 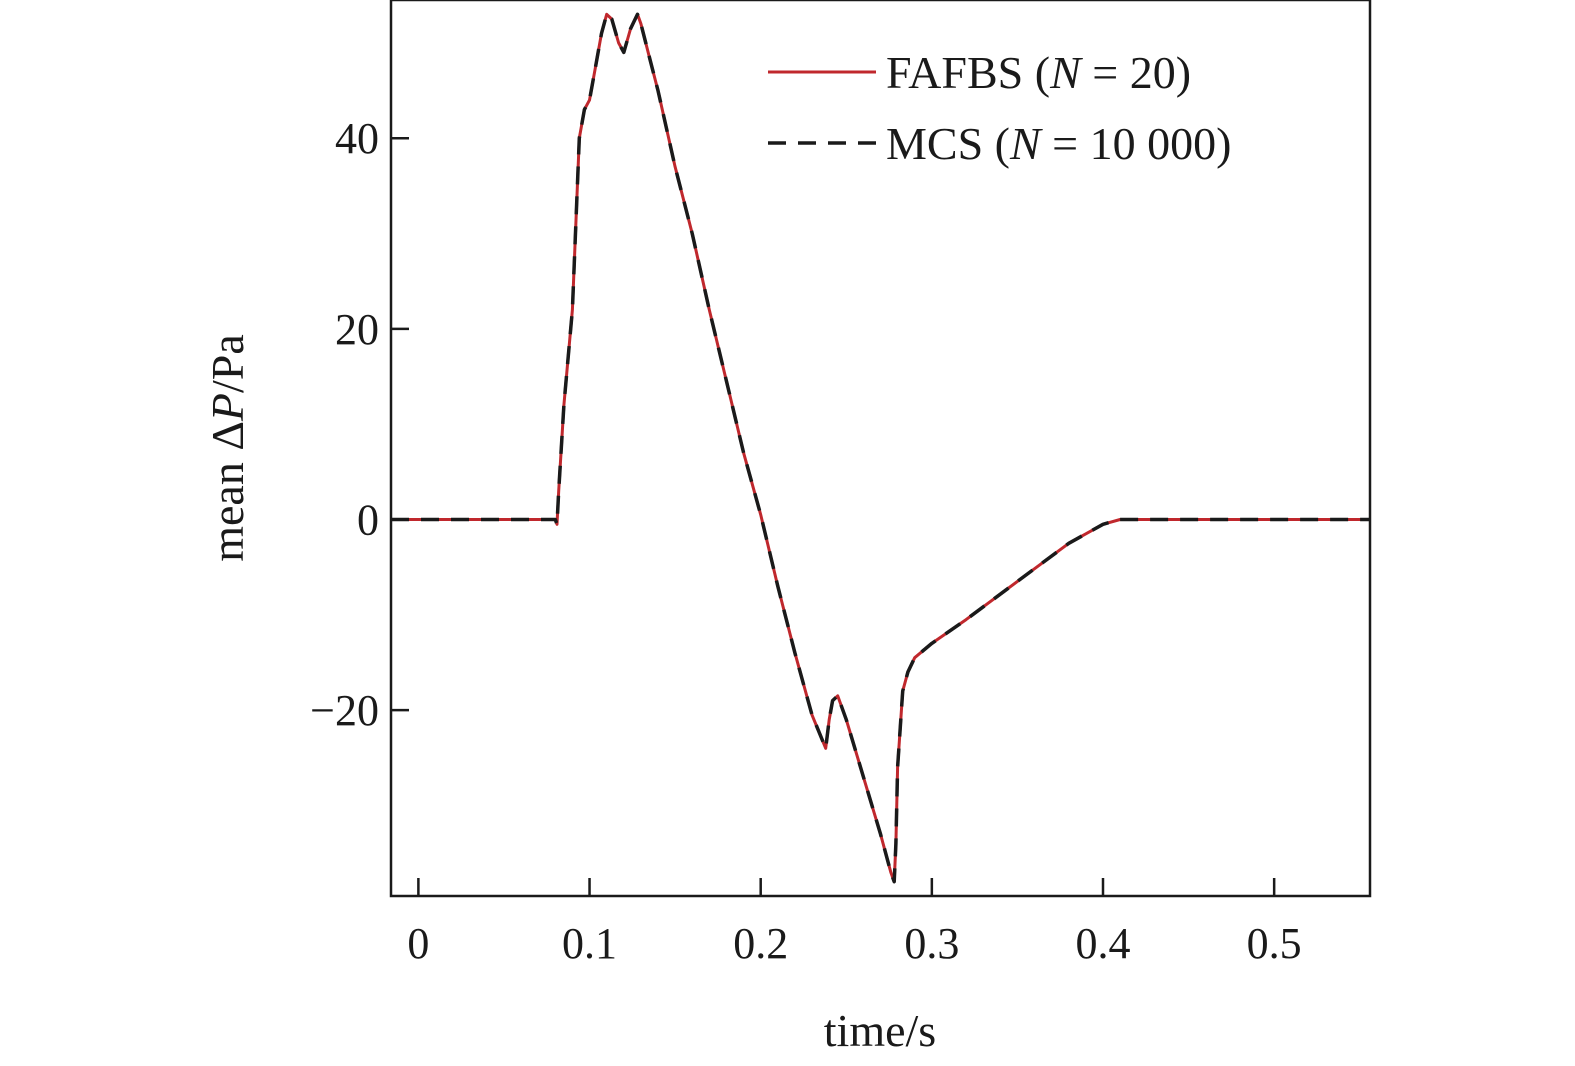 What do you see at coordinates (344, 710) in the screenshot?
I see `y-tick-label: −20` at bounding box center [344, 710].